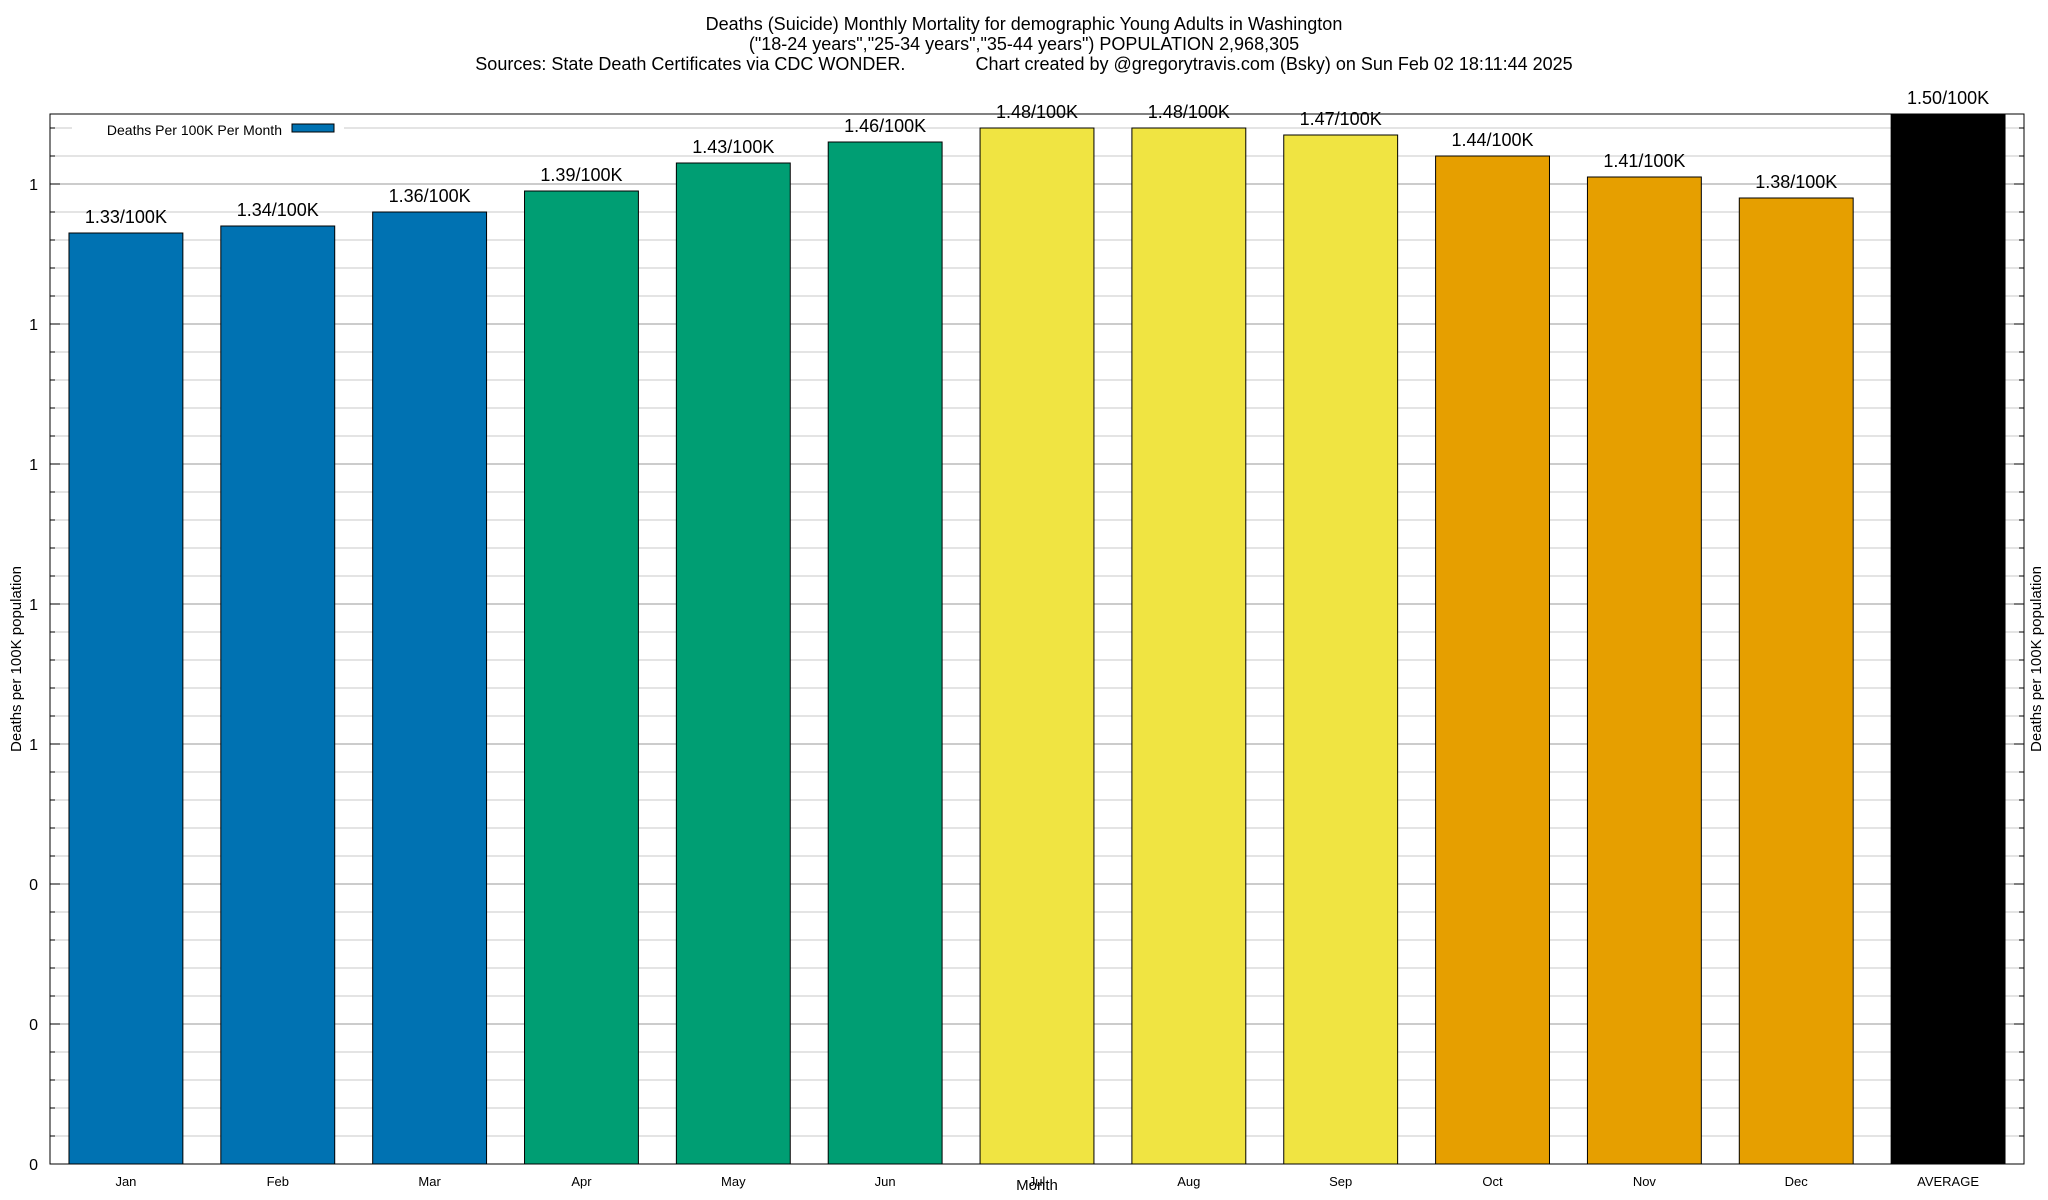 The height and width of the screenshot is (1200, 2048). What do you see at coordinates (125, 1181) in the screenshot?
I see `x-tick-label: Jan` at bounding box center [125, 1181].